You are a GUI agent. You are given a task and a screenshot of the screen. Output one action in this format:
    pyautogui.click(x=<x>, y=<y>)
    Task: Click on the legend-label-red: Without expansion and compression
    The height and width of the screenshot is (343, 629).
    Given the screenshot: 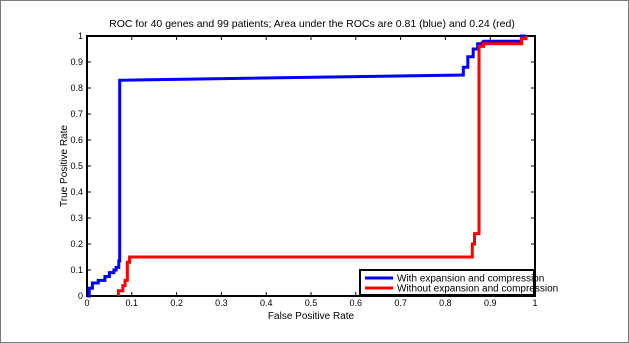 What is the action you would take?
    pyautogui.click(x=477, y=289)
    